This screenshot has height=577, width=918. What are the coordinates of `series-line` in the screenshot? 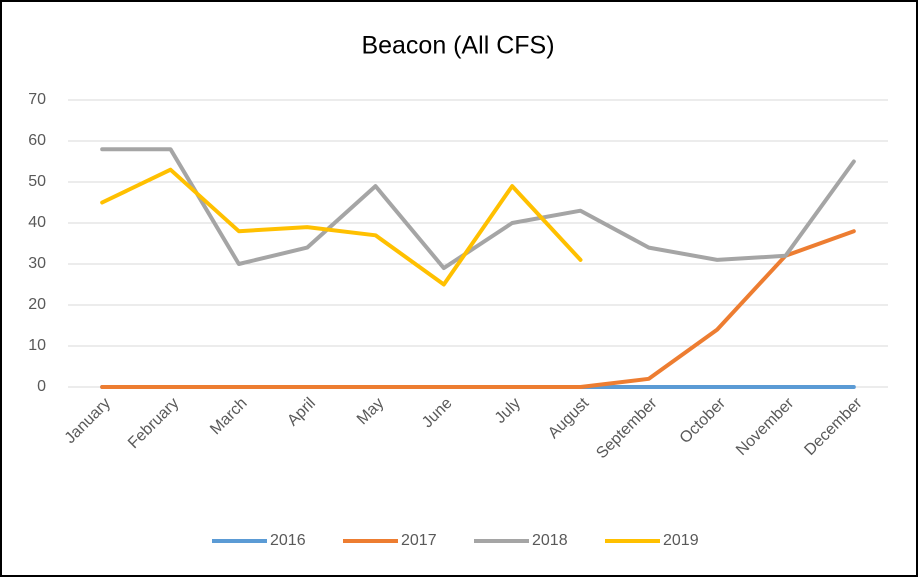 It's located at (341, 227).